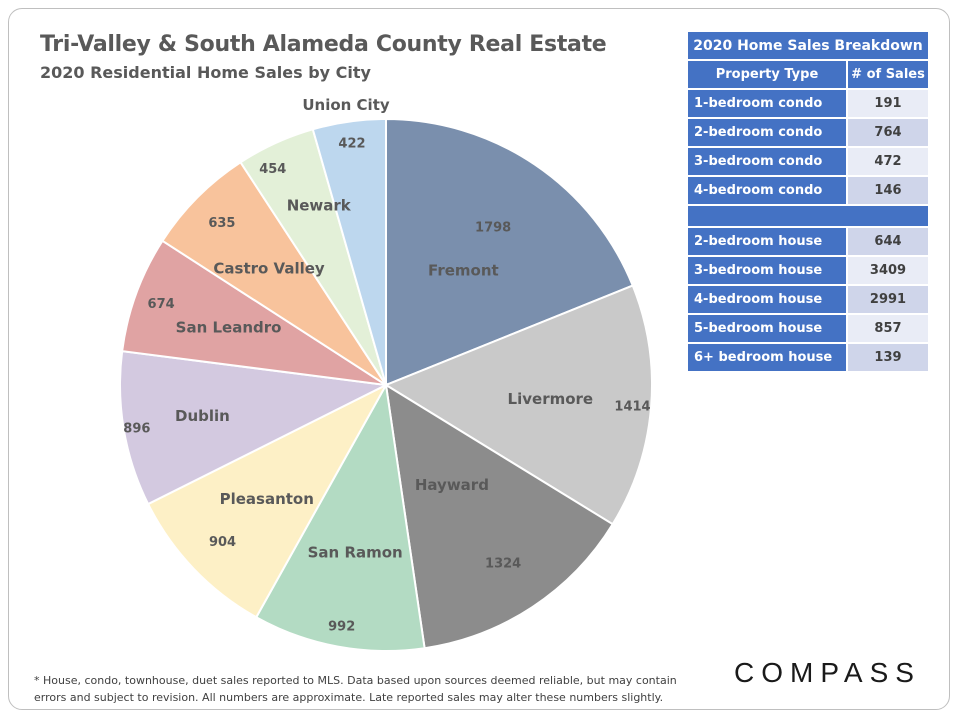 The image size is (960, 720). What do you see at coordinates (499, 516) in the screenshot?
I see `pie-slice-hayward` at bounding box center [499, 516].